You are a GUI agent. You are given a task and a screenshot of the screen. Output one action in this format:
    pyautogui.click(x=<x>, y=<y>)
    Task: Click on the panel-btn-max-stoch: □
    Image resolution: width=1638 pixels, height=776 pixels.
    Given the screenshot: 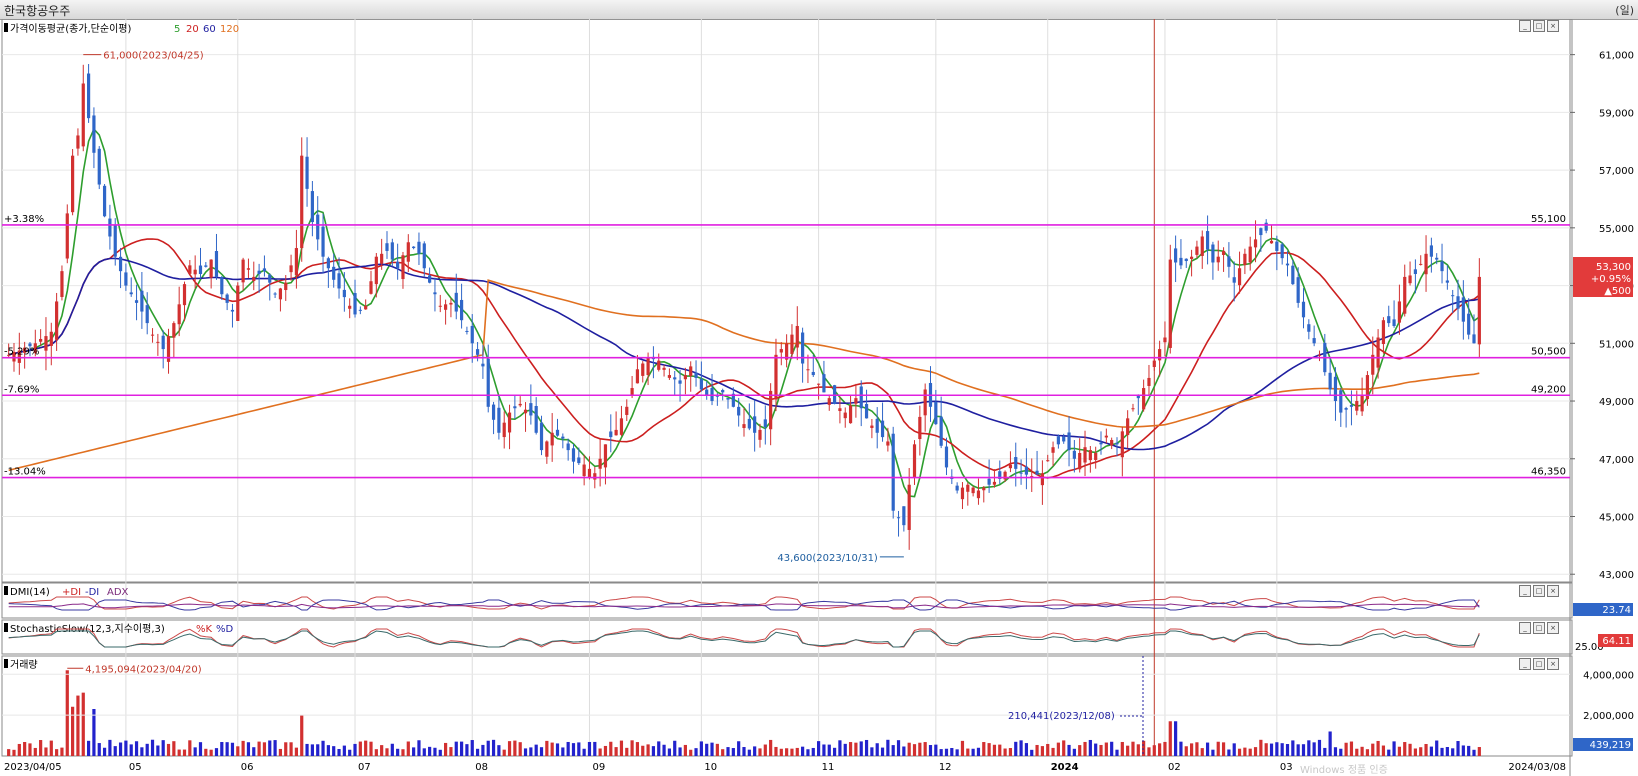 What is the action you would take?
    pyautogui.click(x=1539, y=628)
    